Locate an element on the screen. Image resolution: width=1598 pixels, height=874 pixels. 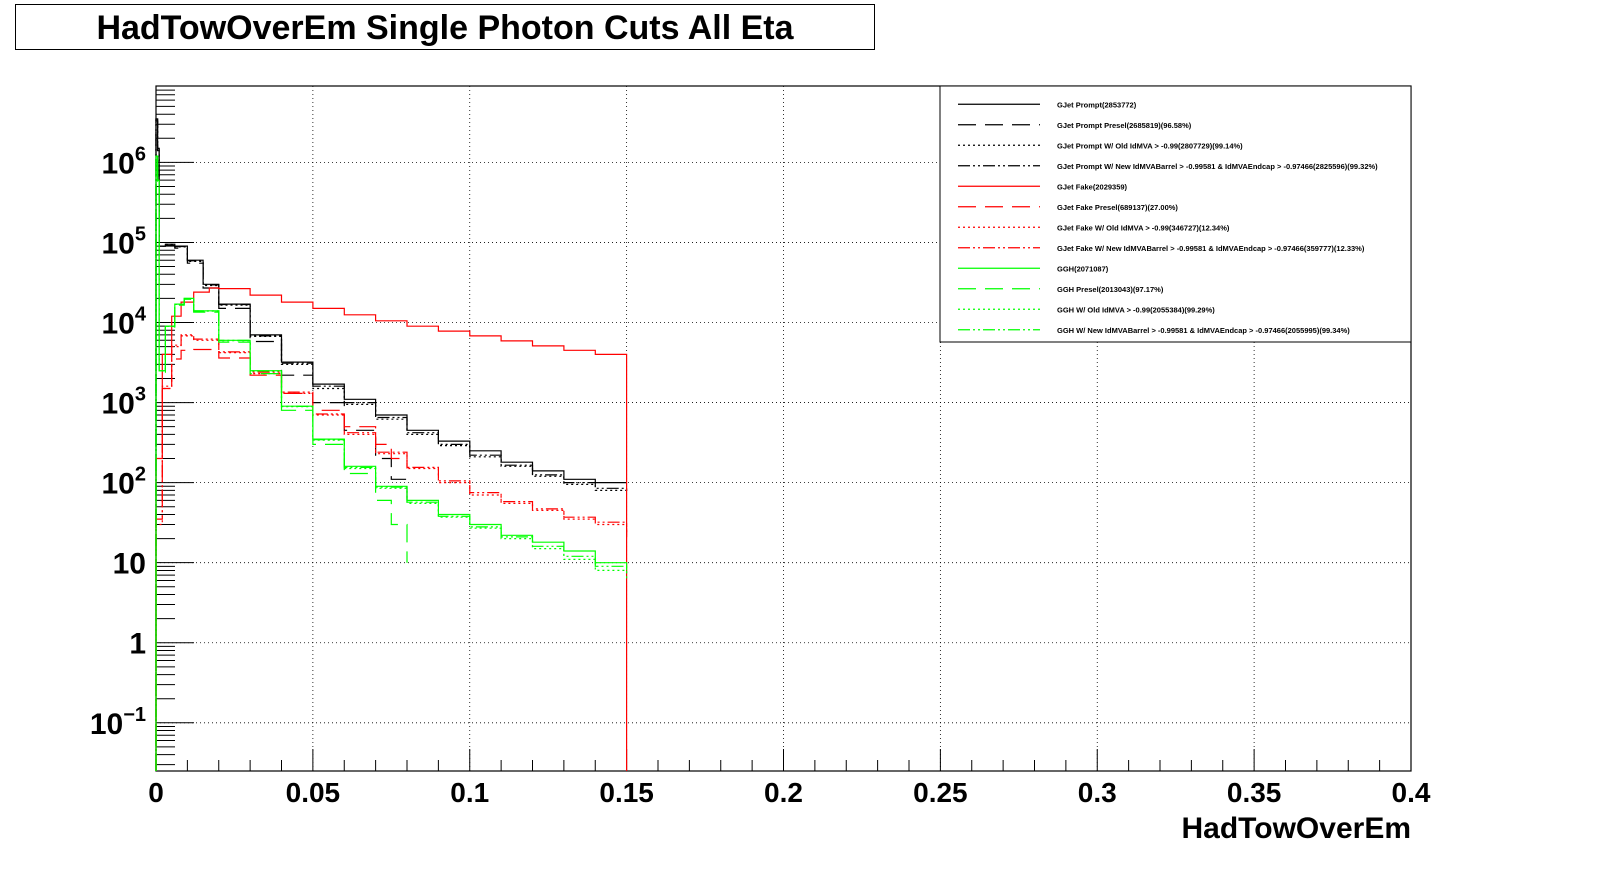
x-axis-ticks is located at coordinates (783, 760).